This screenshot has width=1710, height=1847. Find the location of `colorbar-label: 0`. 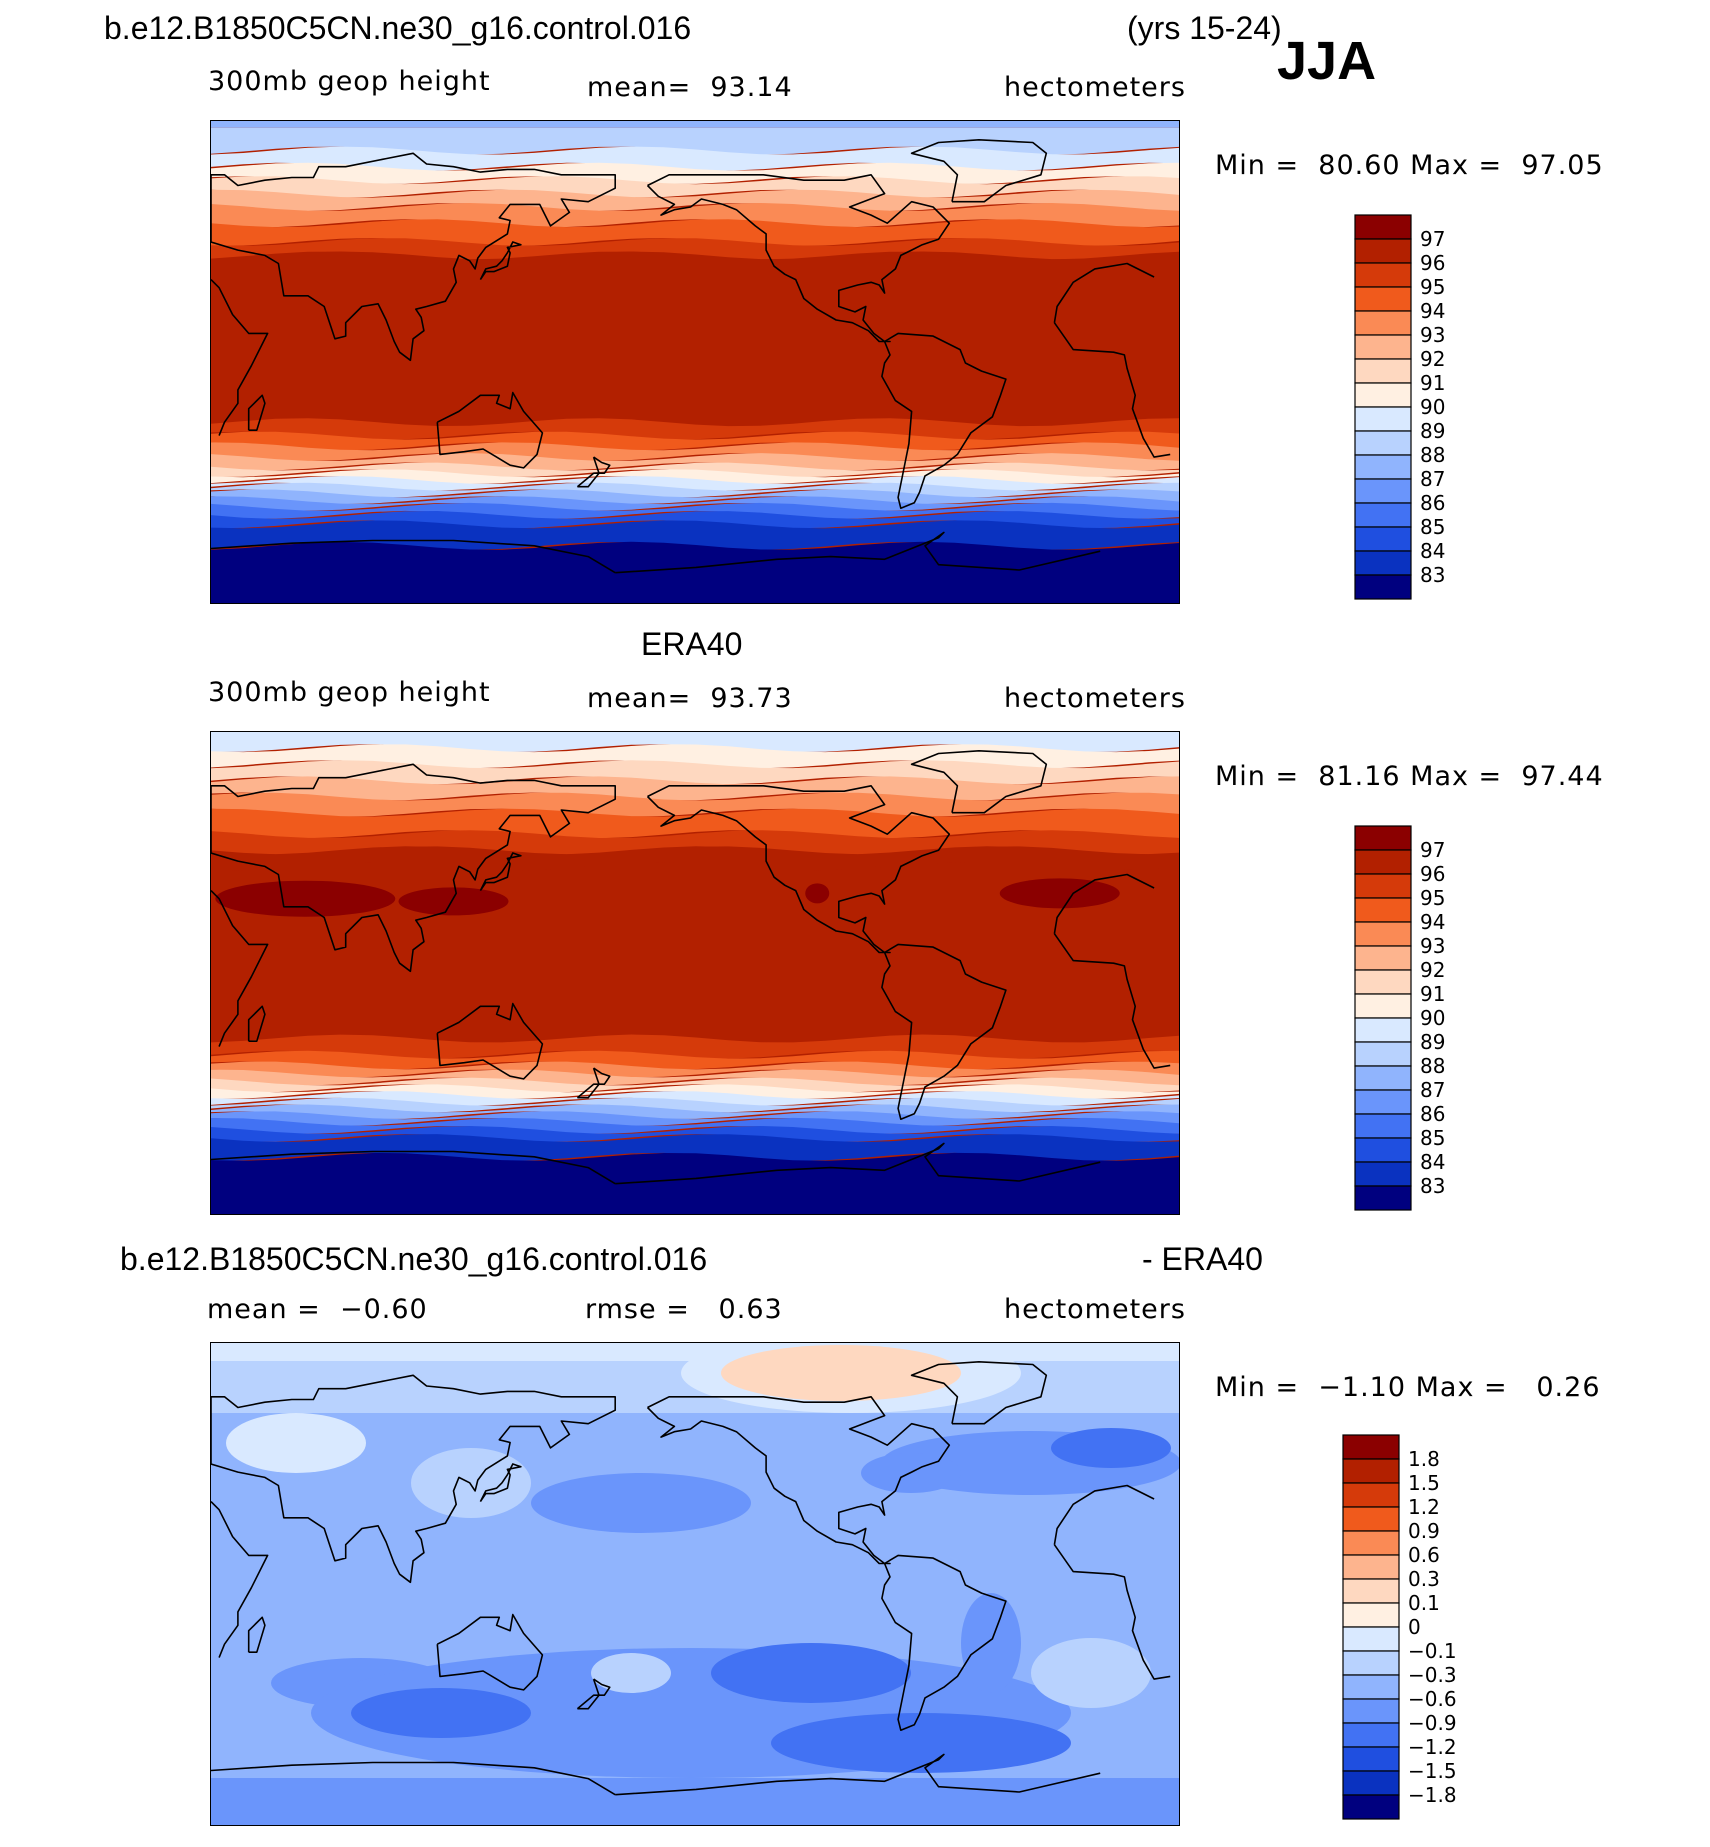

colorbar-label: 0 is located at coordinates (1414, 1627).